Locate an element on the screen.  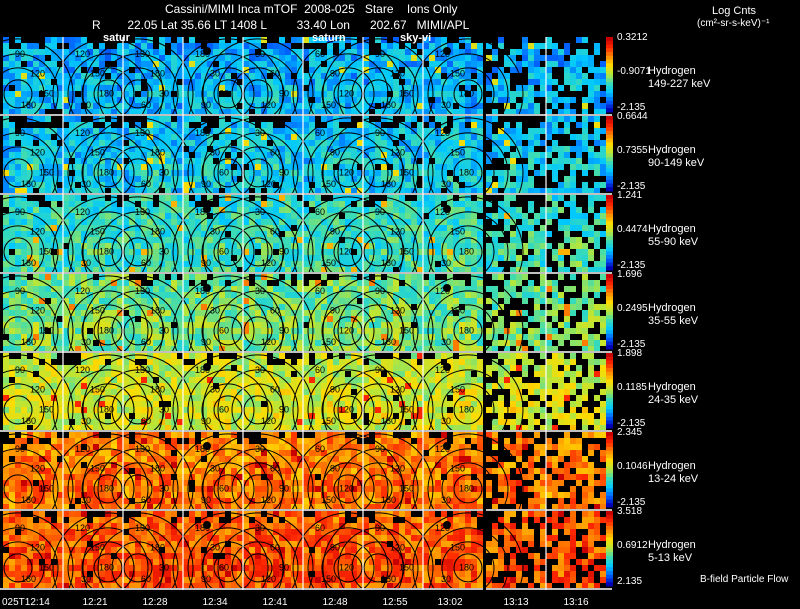
row-label: Hydrogen 90-149 keV is located at coordinates (676, 156).